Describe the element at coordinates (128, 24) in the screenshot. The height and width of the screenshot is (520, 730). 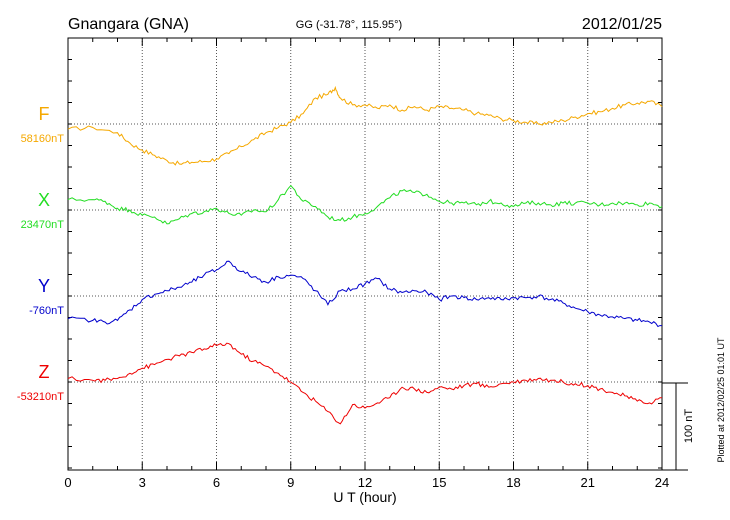
I see `station-title: Gnangara (GNA)` at that location.